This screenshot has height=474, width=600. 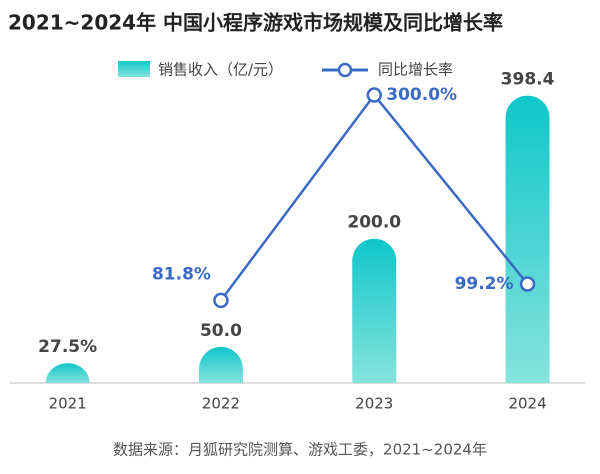 What do you see at coordinates (220, 70) in the screenshot?
I see `legend-label: 销售收入（亿/元）` at bounding box center [220, 70].